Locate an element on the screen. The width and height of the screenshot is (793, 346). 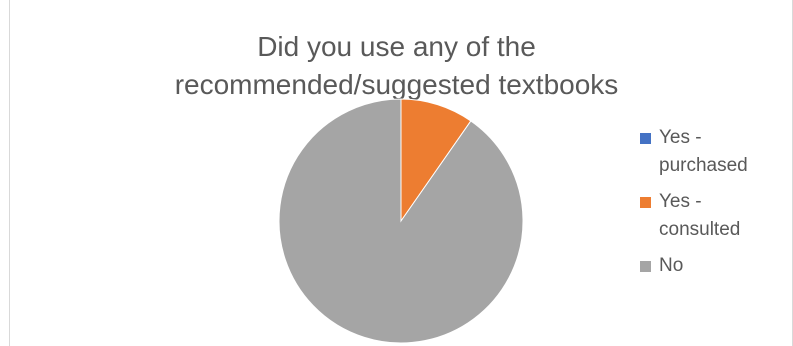
legend-swatch-no is located at coordinates (645, 266).